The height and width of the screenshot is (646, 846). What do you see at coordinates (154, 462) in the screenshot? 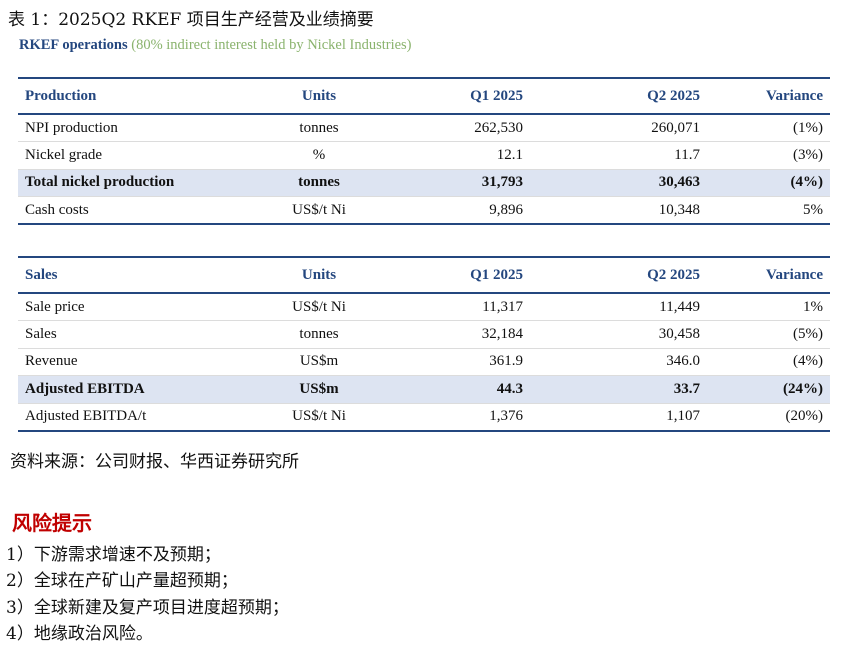
I see `source-note: 资料来源：公司财报、华西证券研究所` at bounding box center [154, 462].